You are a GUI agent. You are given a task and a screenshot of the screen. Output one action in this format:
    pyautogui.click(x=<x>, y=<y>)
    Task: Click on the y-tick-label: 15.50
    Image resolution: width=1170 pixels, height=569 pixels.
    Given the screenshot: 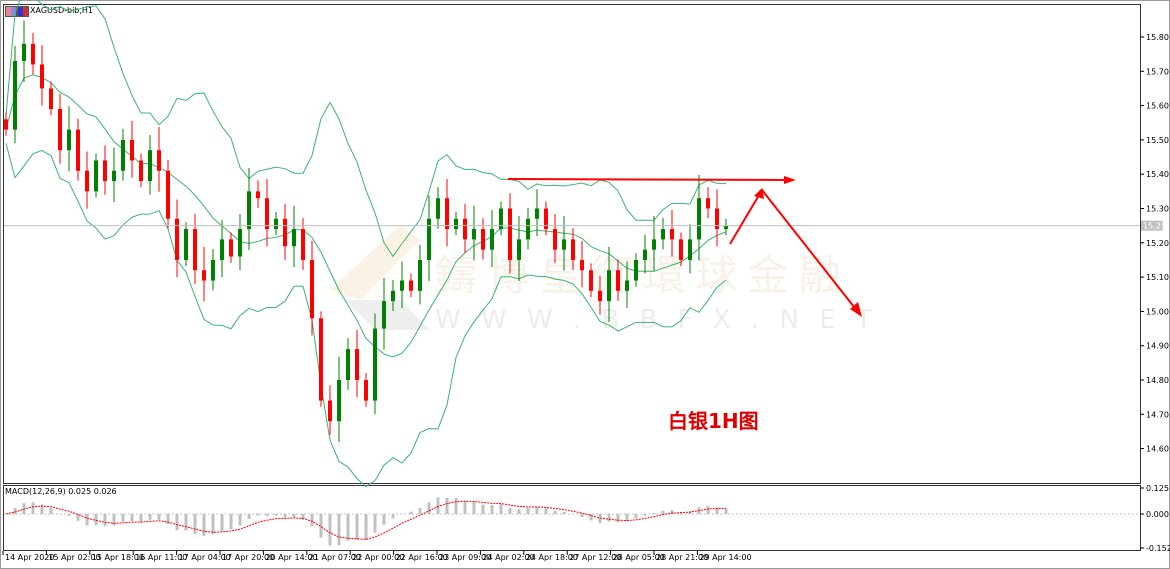 What is the action you would take?
    pyautogui.click(x=1157, y=140)
    